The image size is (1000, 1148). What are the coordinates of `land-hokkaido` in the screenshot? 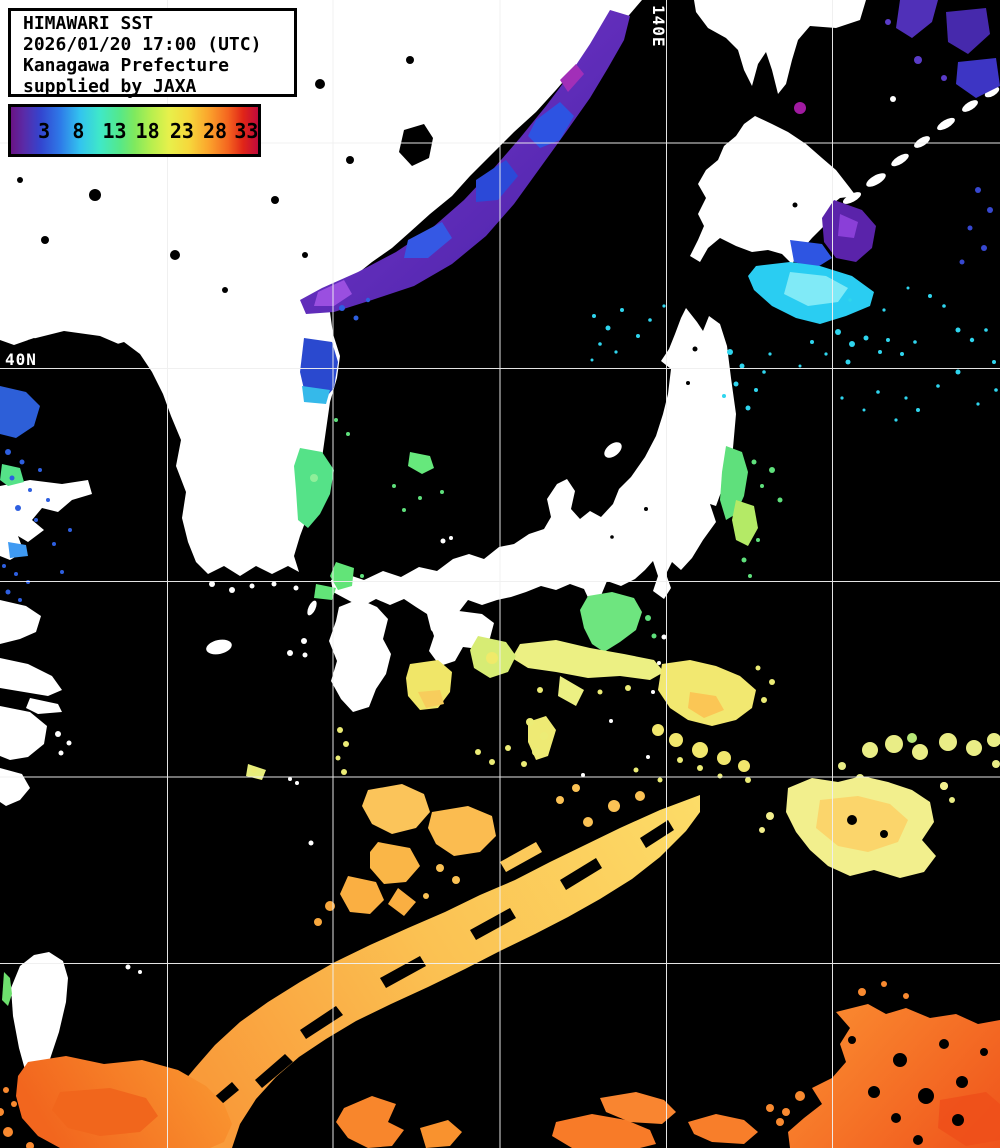 It's located at (774, 190).